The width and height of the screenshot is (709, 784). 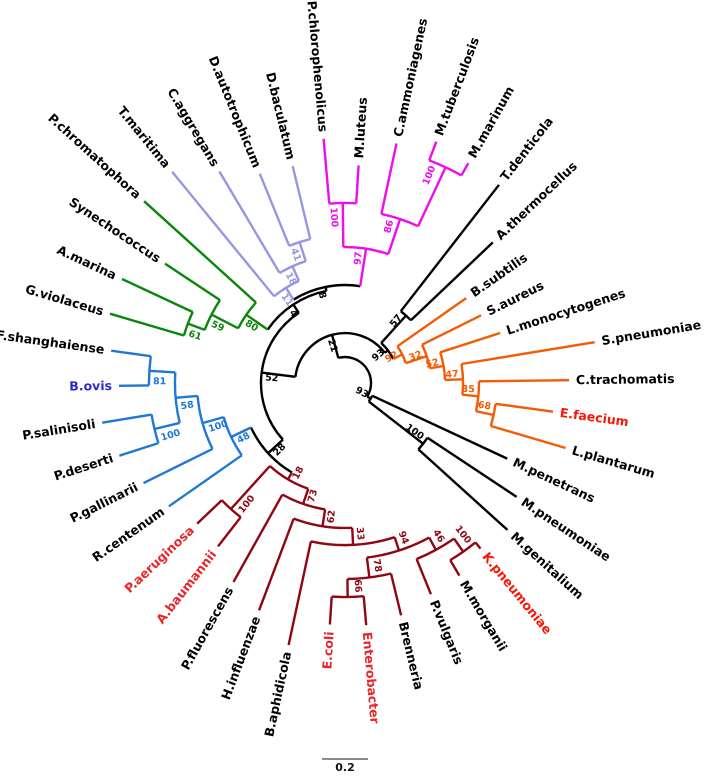 What do you see at coordinates (217, 326) in the screenshot?
I see `support-value: 59` at bounding box center [217, 326].